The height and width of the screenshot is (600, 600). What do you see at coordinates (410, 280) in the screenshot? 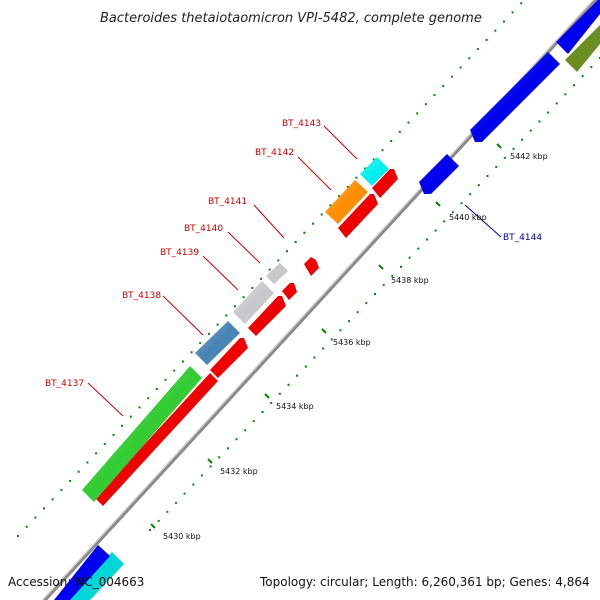
I see `tick-label-5438: 5438 kbp` at bounding box center [410, 280].